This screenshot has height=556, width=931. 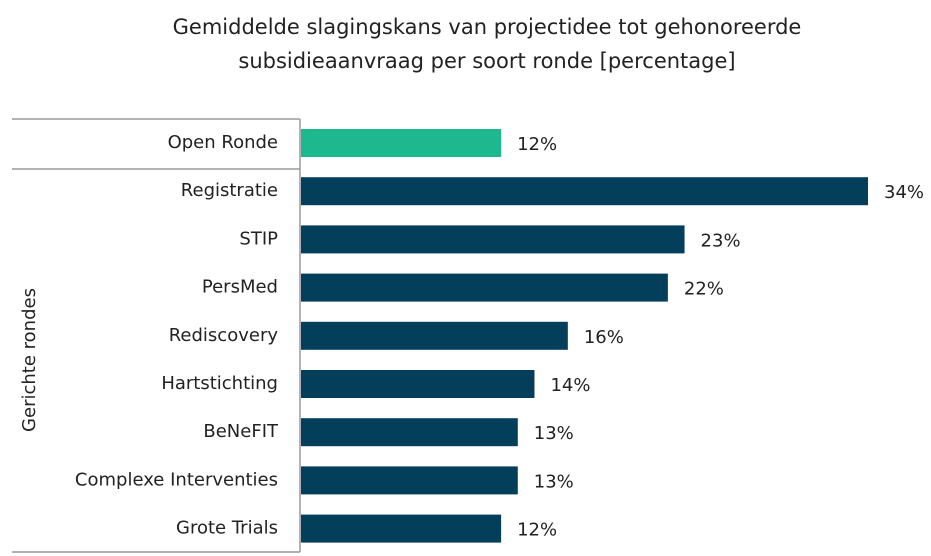 What do you see at coordinates (224, 335) in the screenshot?
I see `category-label: Rediscovery` at bounding box center [224, 335].